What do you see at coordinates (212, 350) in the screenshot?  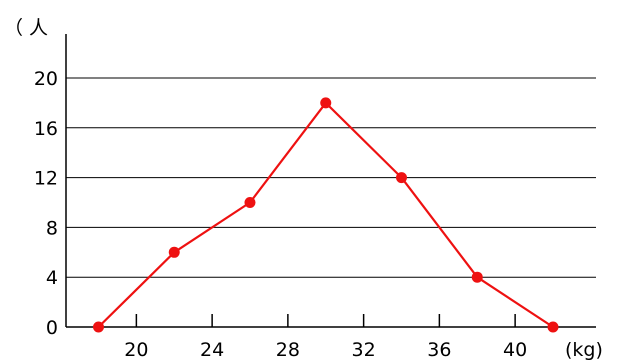 I see `x-tick-label-24: 24` at bounding box center [212, 350].